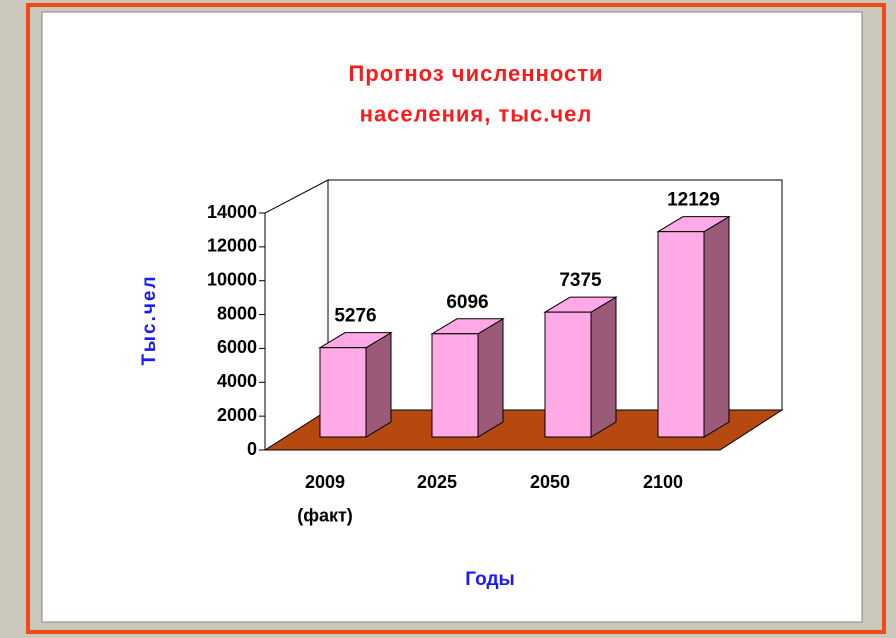 The image size is (896, 638). Describe the element at coordinates (325, 498) in the screenshot. I see `x-tick-label: 2009 (факт)` at that location.